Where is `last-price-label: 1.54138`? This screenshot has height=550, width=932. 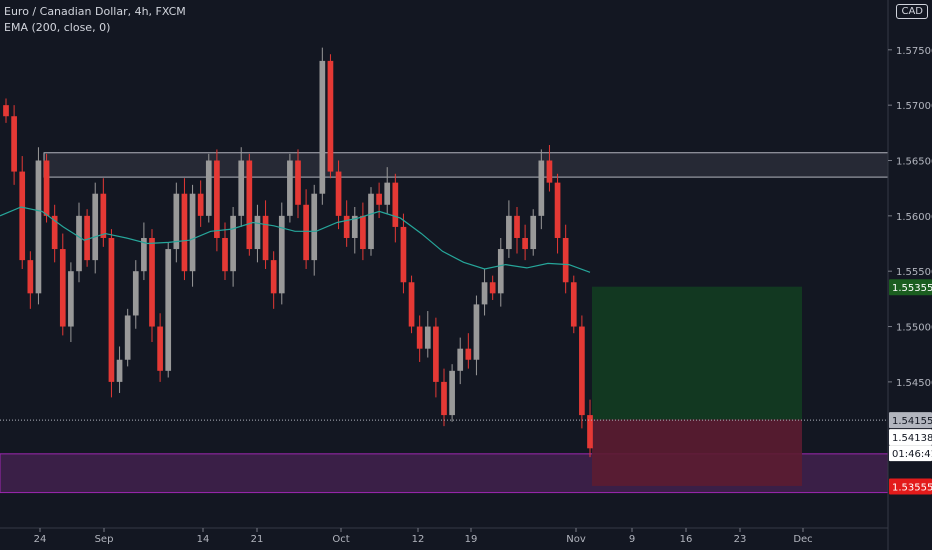
last-price-label: 1.54138 is located at coordinates (912, 438).